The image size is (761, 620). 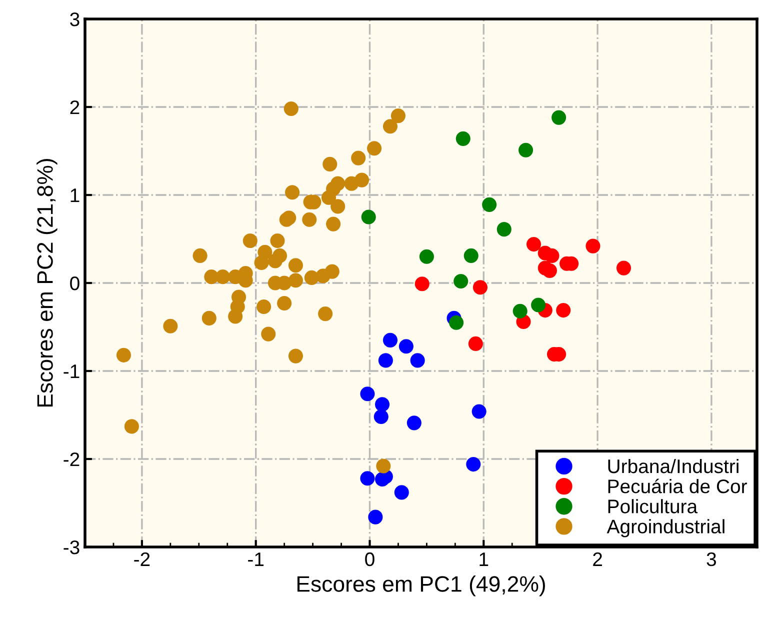 I want to click on y-tick-label: 2, so click(x=75, y=107).